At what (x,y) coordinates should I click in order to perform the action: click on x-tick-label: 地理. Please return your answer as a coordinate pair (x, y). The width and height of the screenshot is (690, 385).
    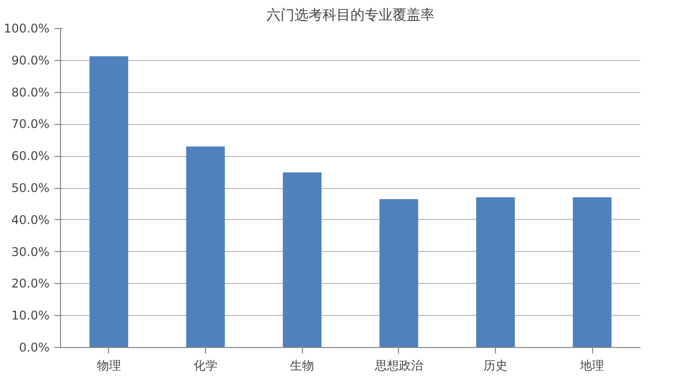
    Looking at the image, I should click on (591, 365).